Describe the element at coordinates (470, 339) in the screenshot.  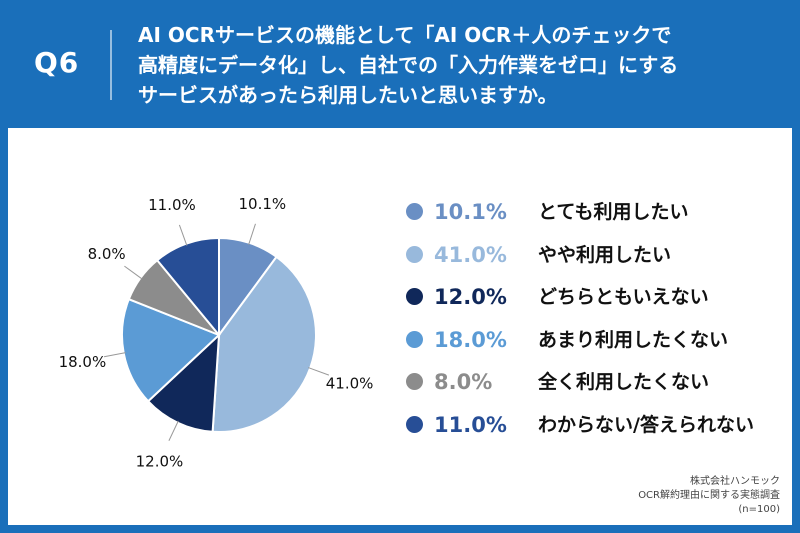
I see `legend-percent-4: 18.0%` at that location.